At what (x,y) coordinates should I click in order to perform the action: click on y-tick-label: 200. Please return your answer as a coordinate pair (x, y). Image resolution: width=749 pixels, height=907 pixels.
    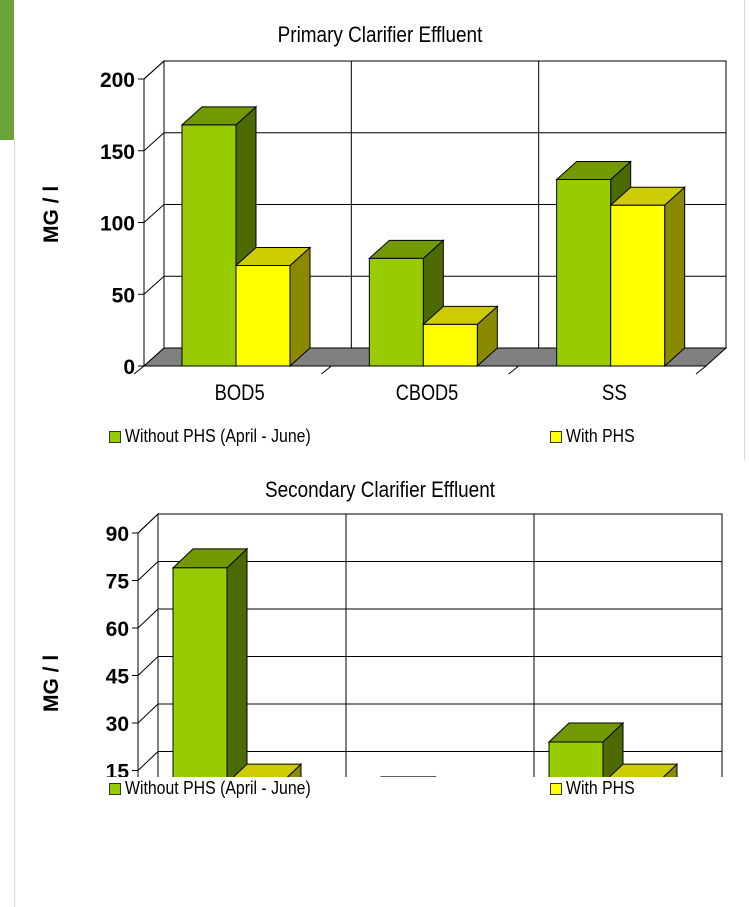
    Looking at the image, I should click on (117, 80).